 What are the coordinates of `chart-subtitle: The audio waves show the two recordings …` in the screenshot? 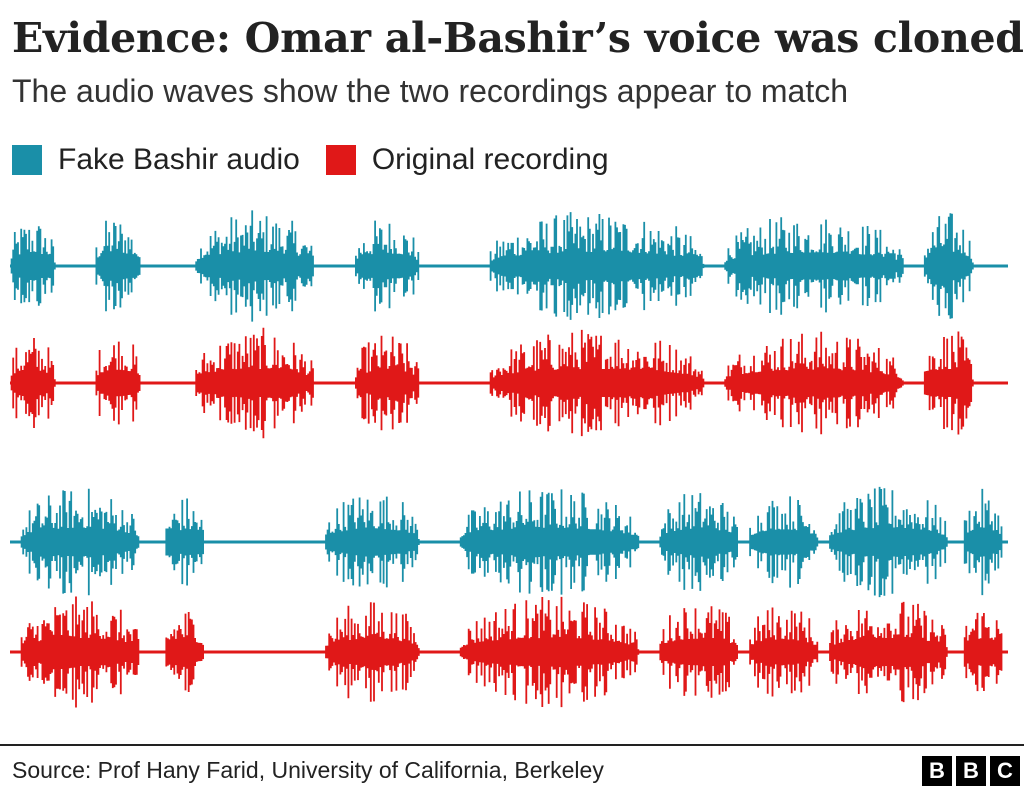 It's located at (430, 91).